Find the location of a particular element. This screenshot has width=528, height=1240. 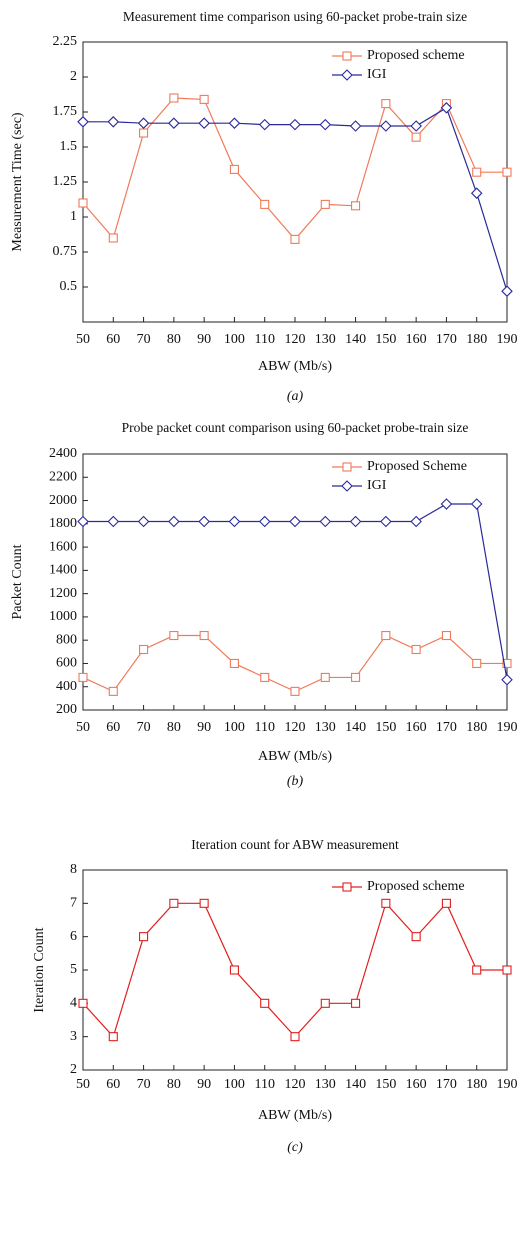

y-tick-label: 8 is located at coordinates (73, 869).